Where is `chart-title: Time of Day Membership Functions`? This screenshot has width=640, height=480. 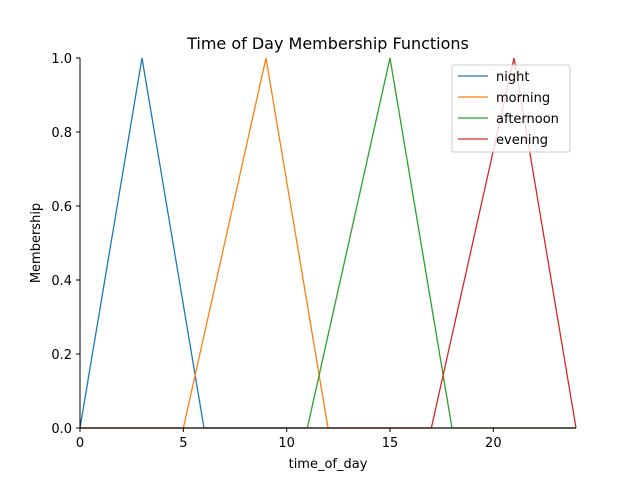 chart-title: Time of Day Membership Functions is located at coordinates (327, 43).